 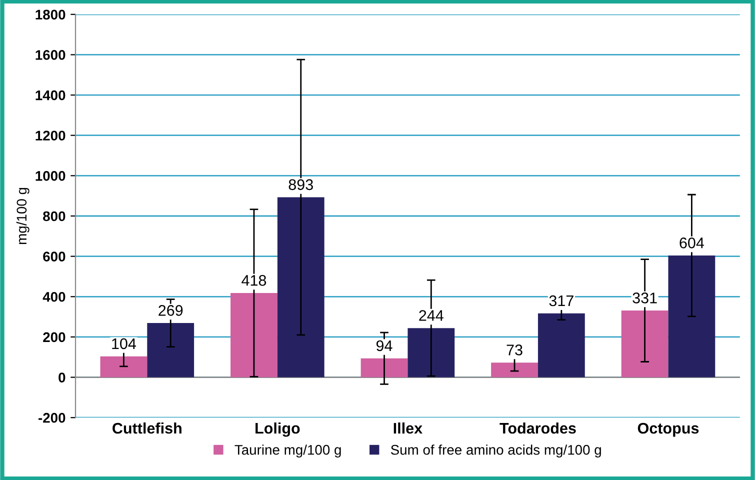 What do you see at coordinates (170, 310) in the screenshot?
I see `data-label: 269` at bounding box center [170, 310].